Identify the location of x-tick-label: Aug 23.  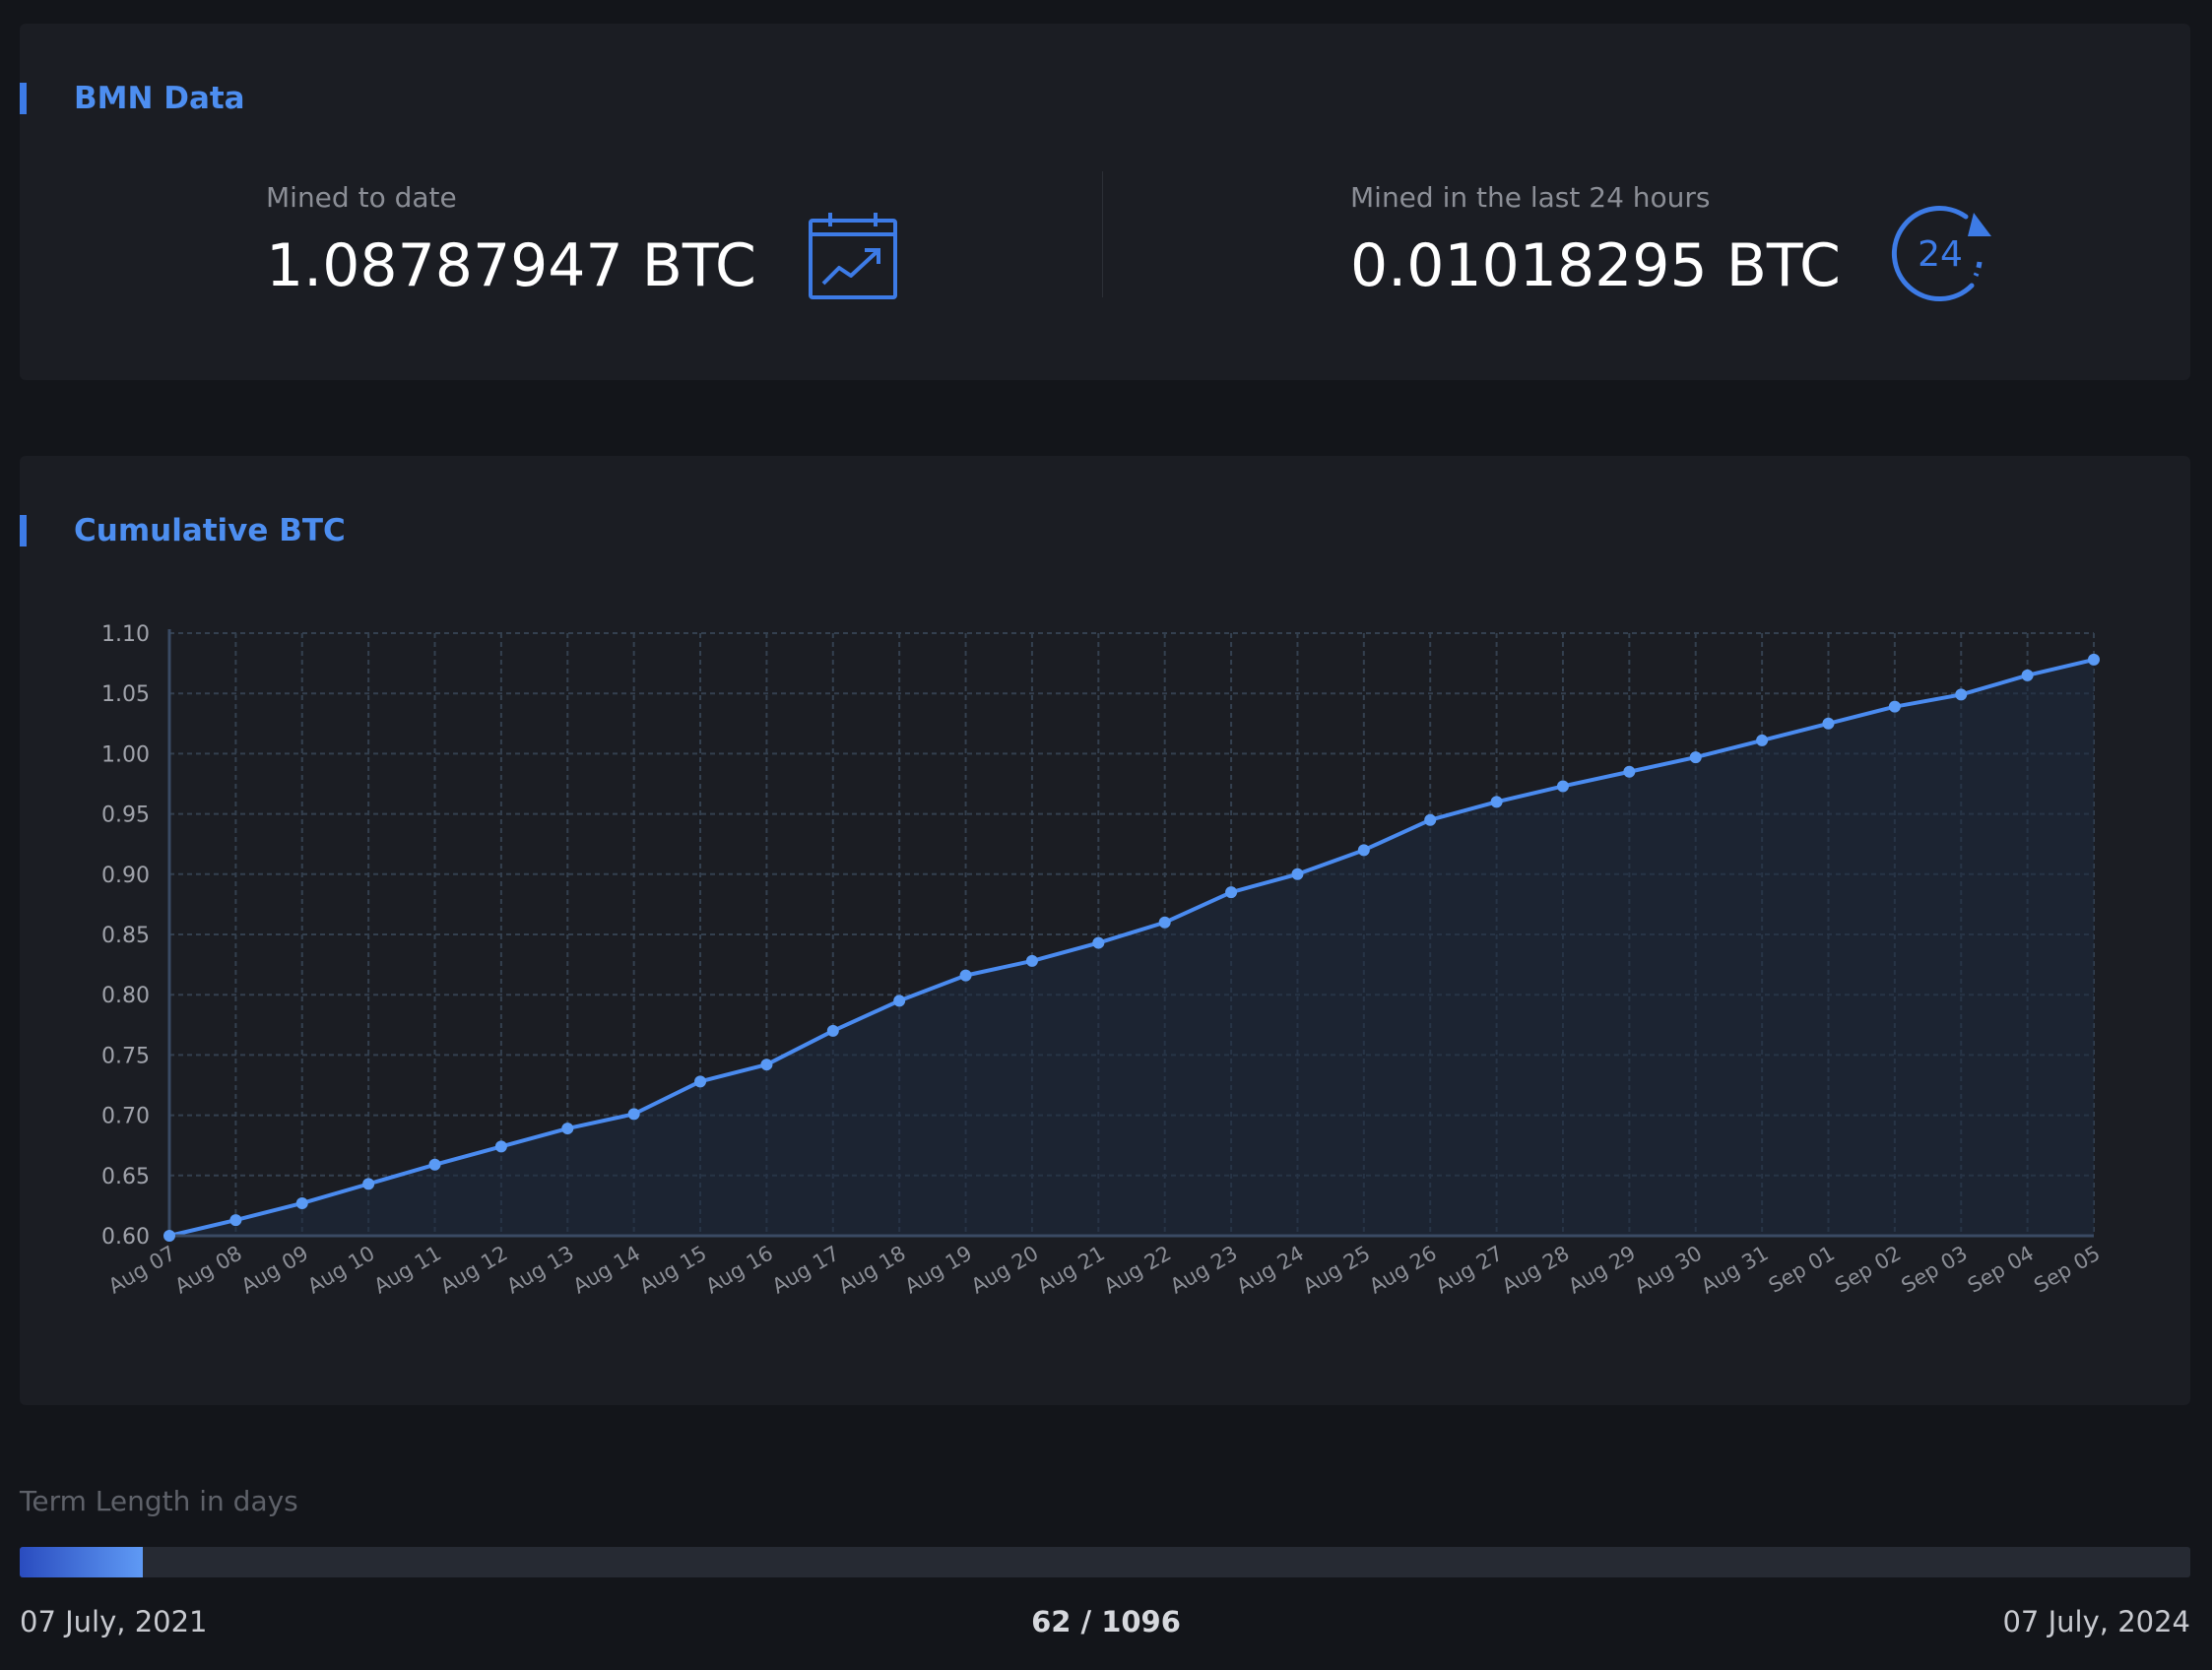
(1203, 1270).